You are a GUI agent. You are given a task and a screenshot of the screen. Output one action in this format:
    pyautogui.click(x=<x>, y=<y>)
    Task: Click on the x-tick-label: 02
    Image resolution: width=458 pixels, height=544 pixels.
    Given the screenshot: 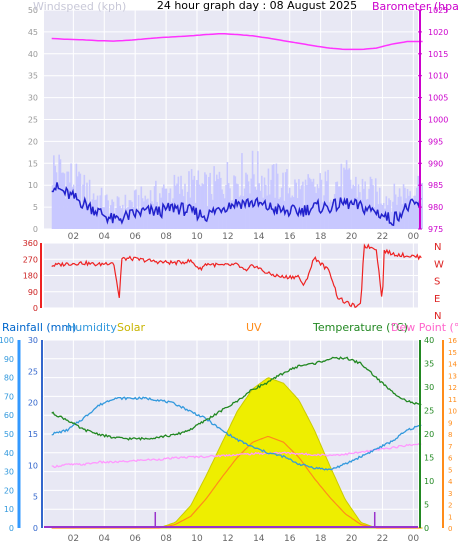 What is the action you would take?
    pyautogui.click(x=73, y=237)
    